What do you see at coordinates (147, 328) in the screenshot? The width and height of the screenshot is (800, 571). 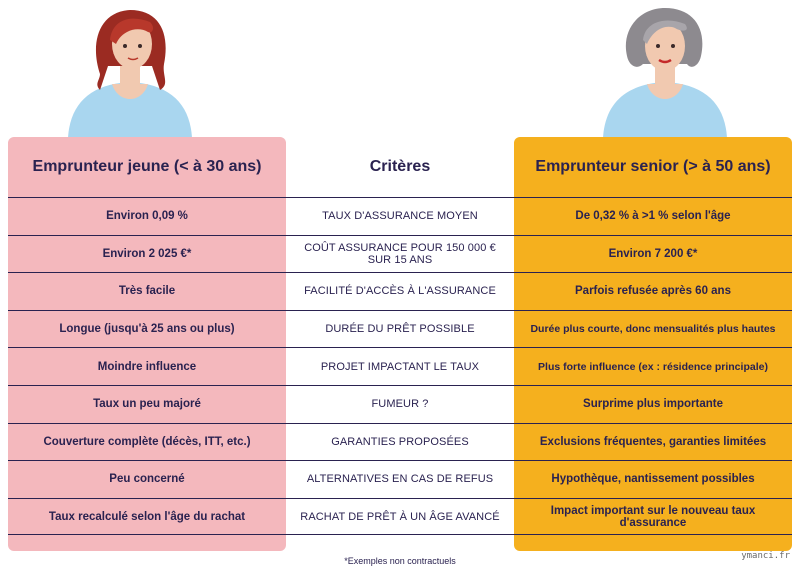 I see `young-cell: Longue (jusqu'à 25 ans ou plus)` at bounding box center [147, 328].